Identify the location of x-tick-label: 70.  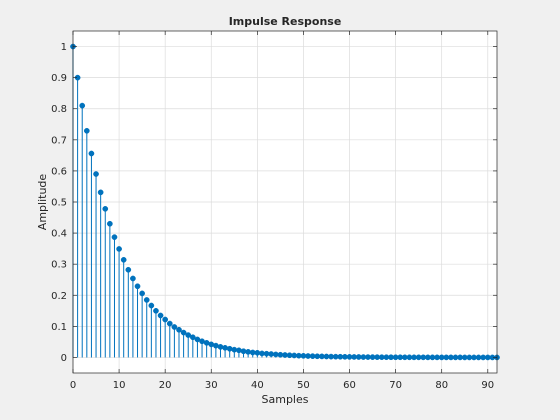
(395, 385).